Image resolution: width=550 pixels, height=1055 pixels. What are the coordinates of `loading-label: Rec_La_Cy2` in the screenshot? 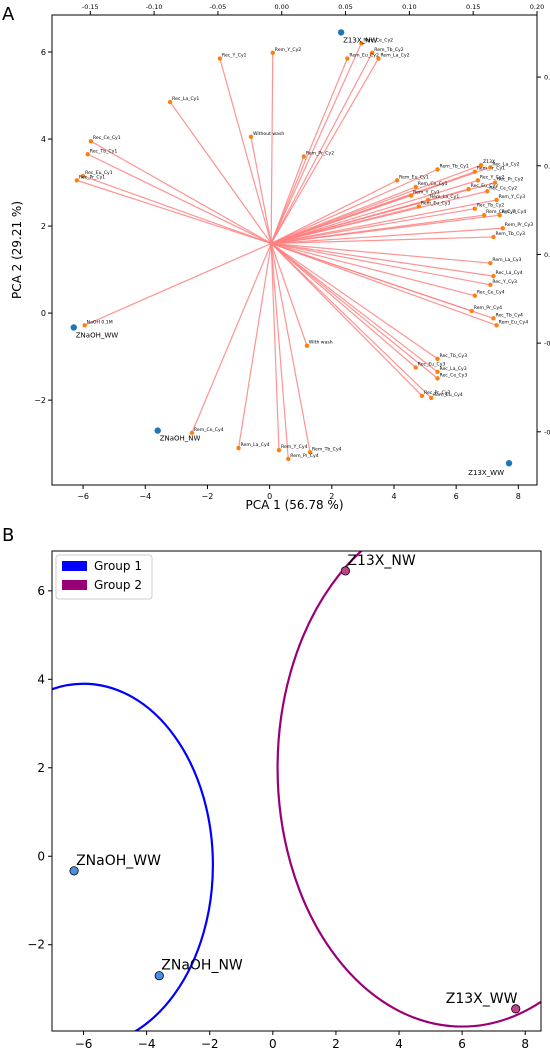 It's located at (505, 164).